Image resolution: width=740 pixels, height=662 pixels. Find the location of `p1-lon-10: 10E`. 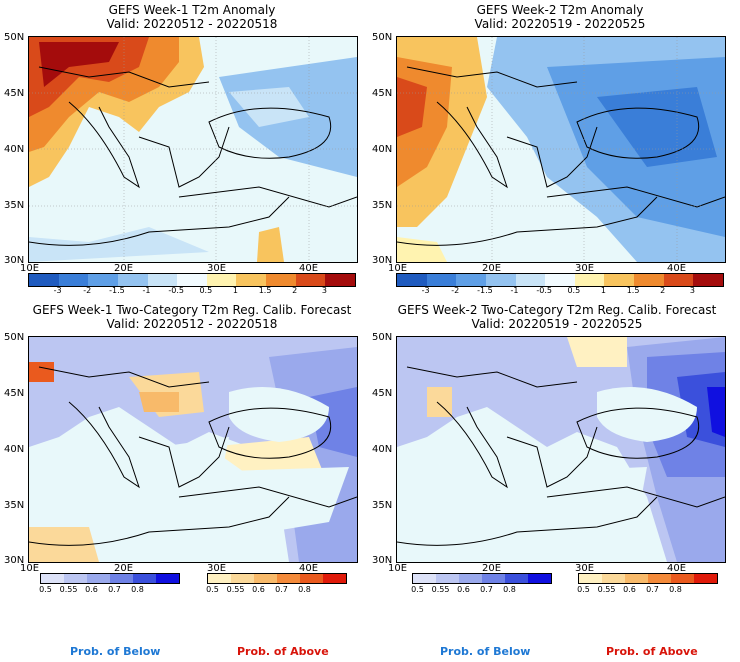

p1-lon-10: 10E is located at coordinates (30, 268).